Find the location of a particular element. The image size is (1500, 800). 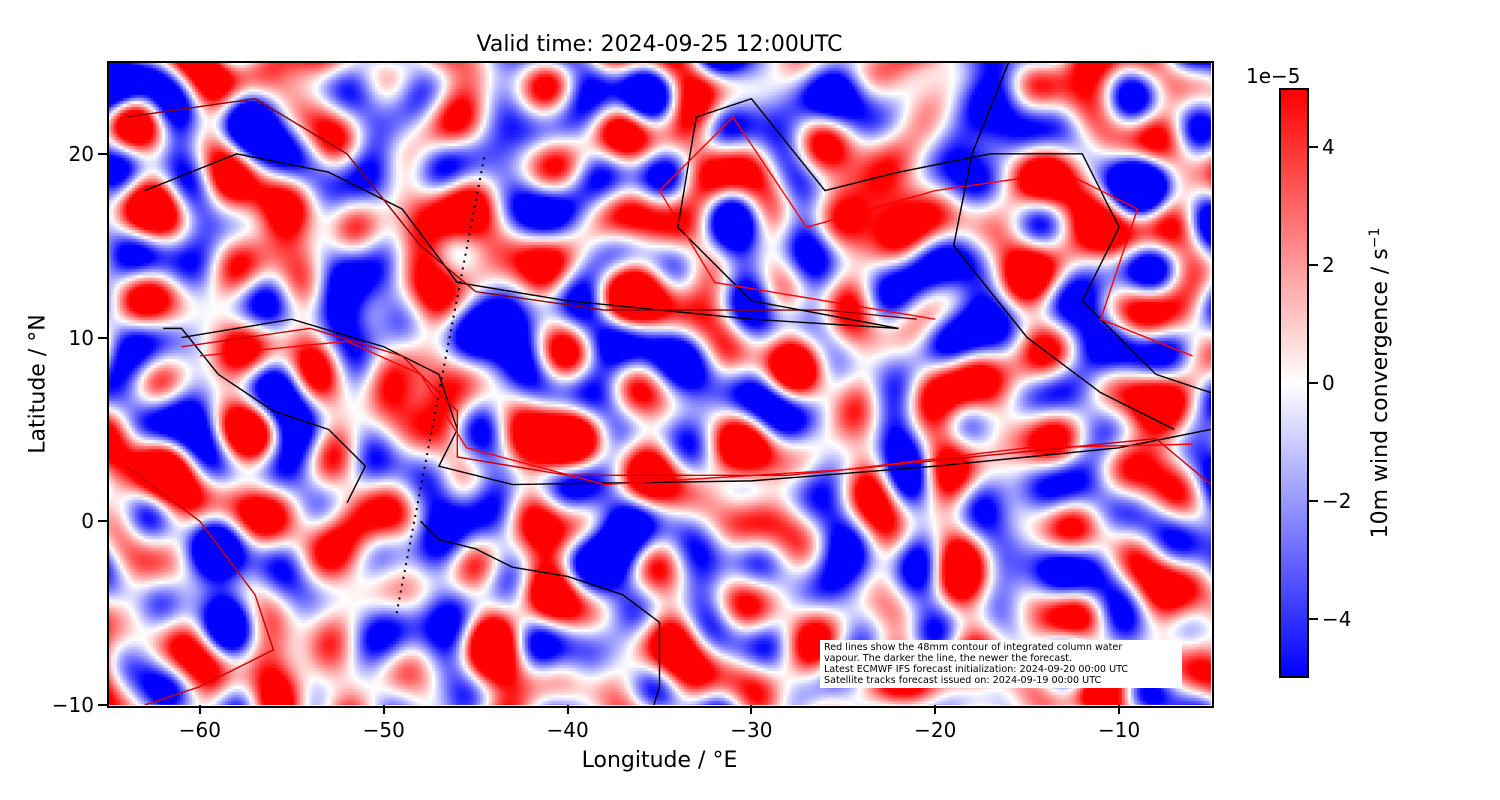

colorbar-tick-label: −4 is located at coordinates (1337, 619).